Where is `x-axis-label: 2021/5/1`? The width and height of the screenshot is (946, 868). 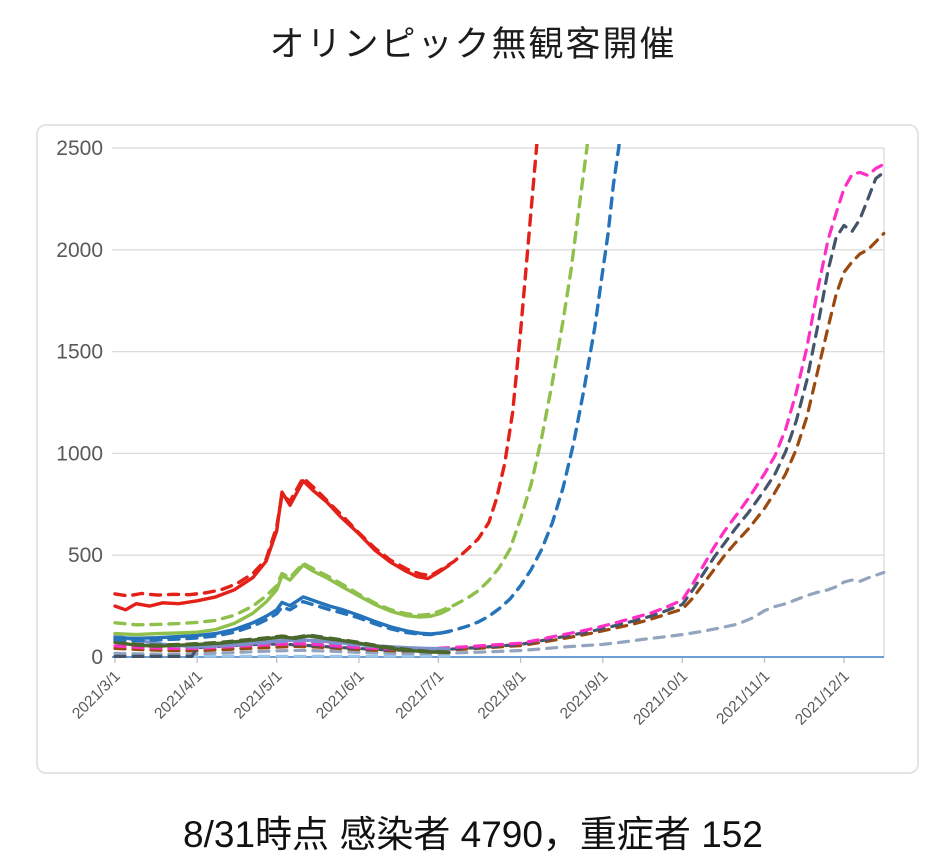 x-axis-label: 2021/5/1 is located at coordinates (258, 695).